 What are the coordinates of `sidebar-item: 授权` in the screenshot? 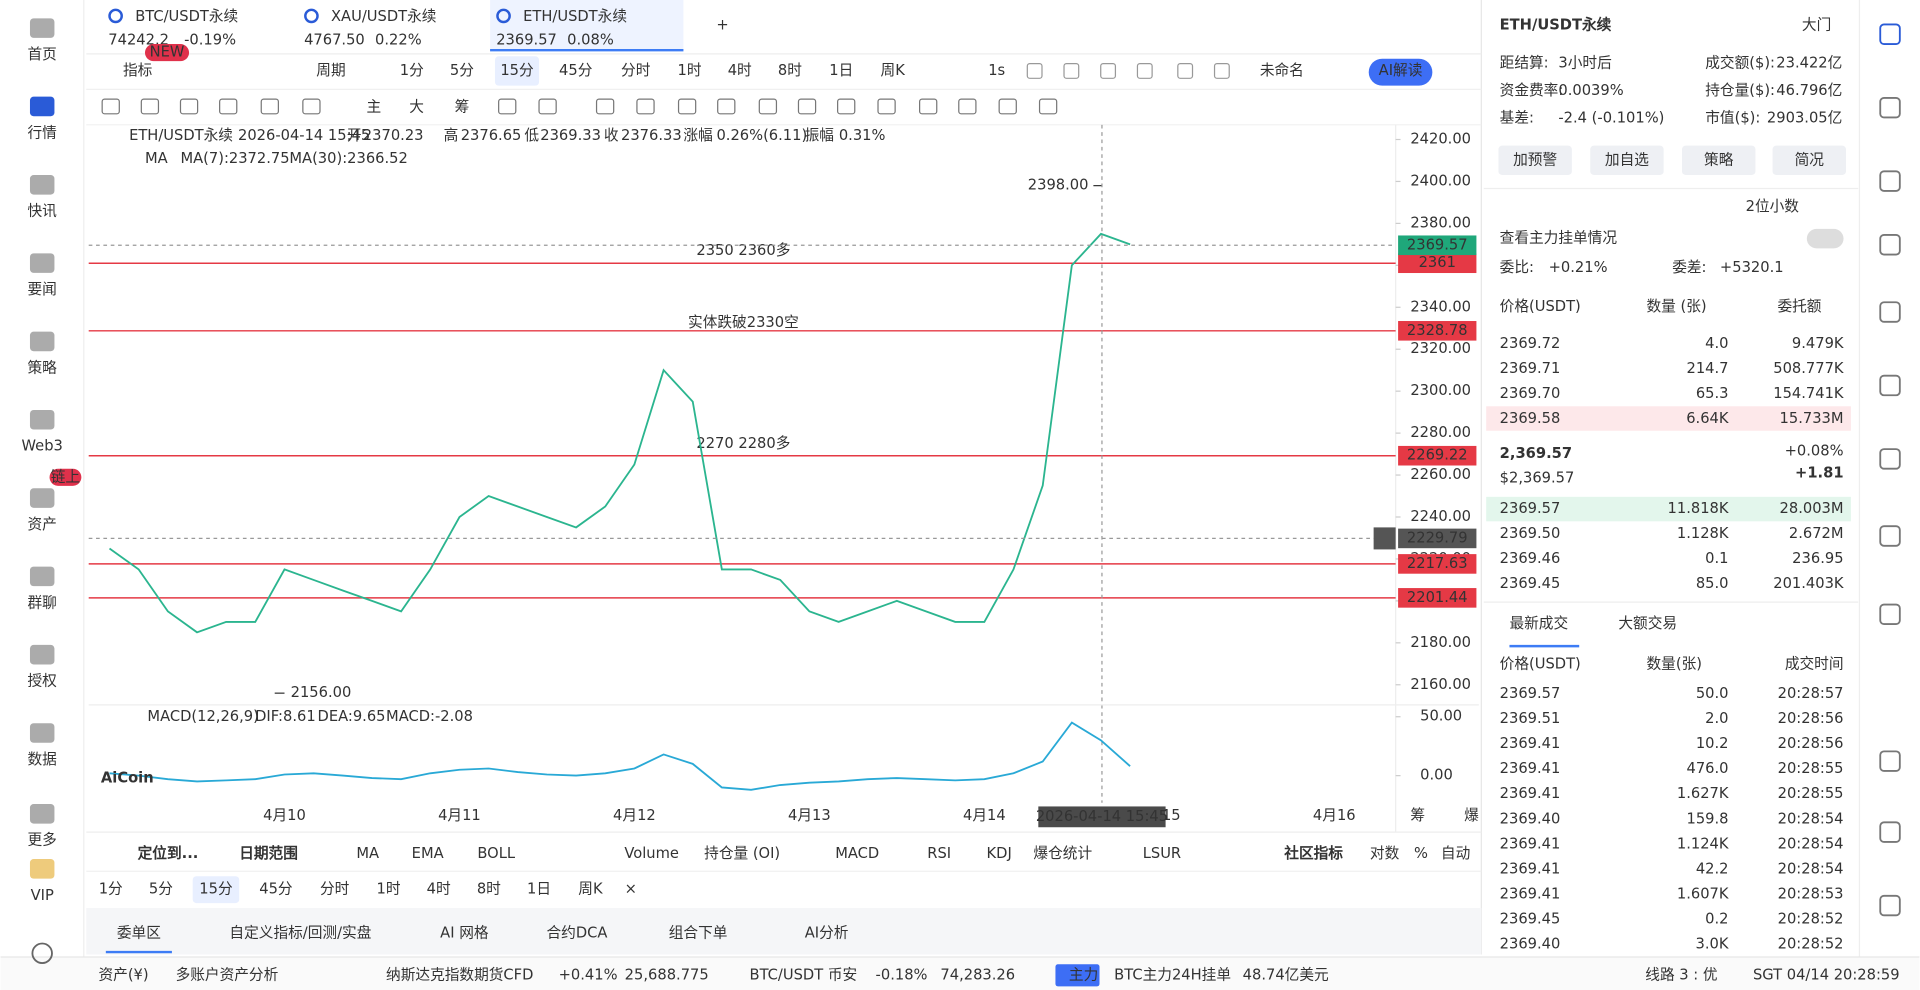 It's located at (43, 681).